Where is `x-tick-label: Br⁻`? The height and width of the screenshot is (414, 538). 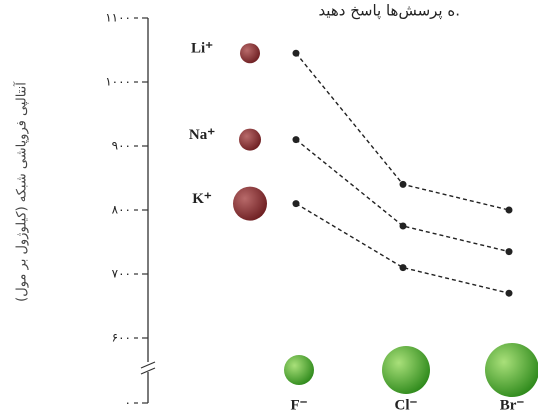
x-tick-label: Br⁻ is located at coordinates (512, 405).